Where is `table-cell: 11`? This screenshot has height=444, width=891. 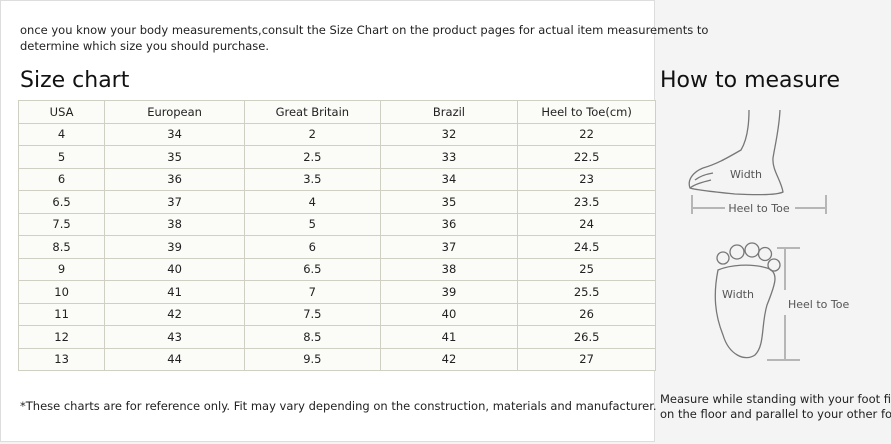
table-cell: 11 is located at coordinates (61, 314).